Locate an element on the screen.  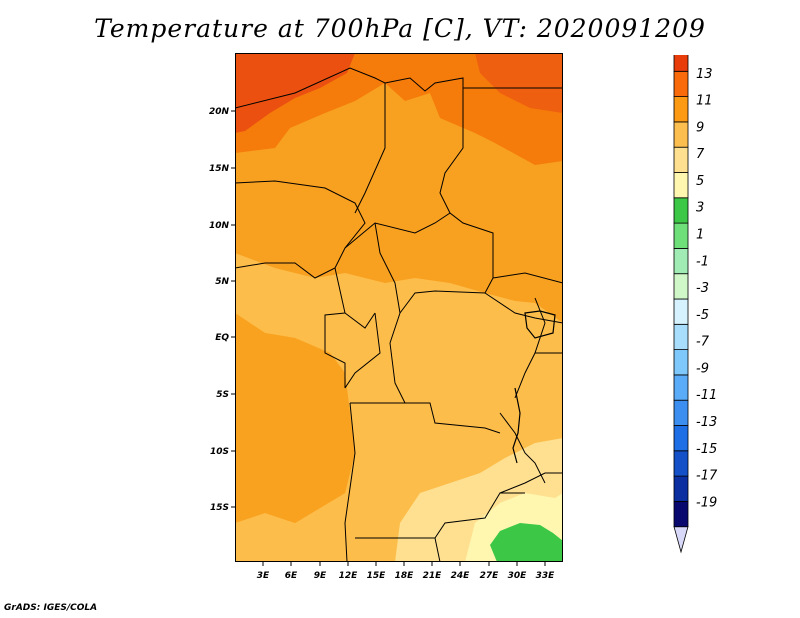
colorbar-labels: 15131197531-1-3-5-7-9-11-13-15-17-19 is located at coordinates (707, 289).